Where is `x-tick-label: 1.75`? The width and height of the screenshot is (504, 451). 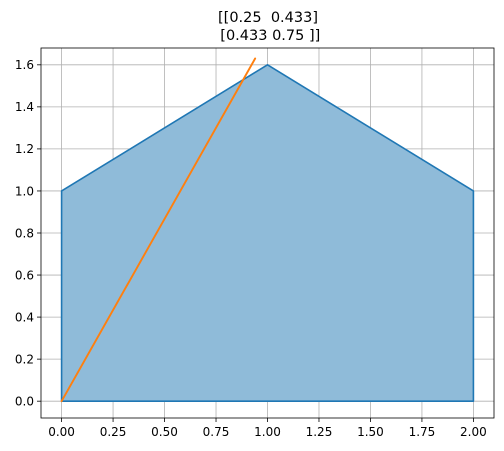
x-tick-label: 1.75 is located at coordinates (422, 432).